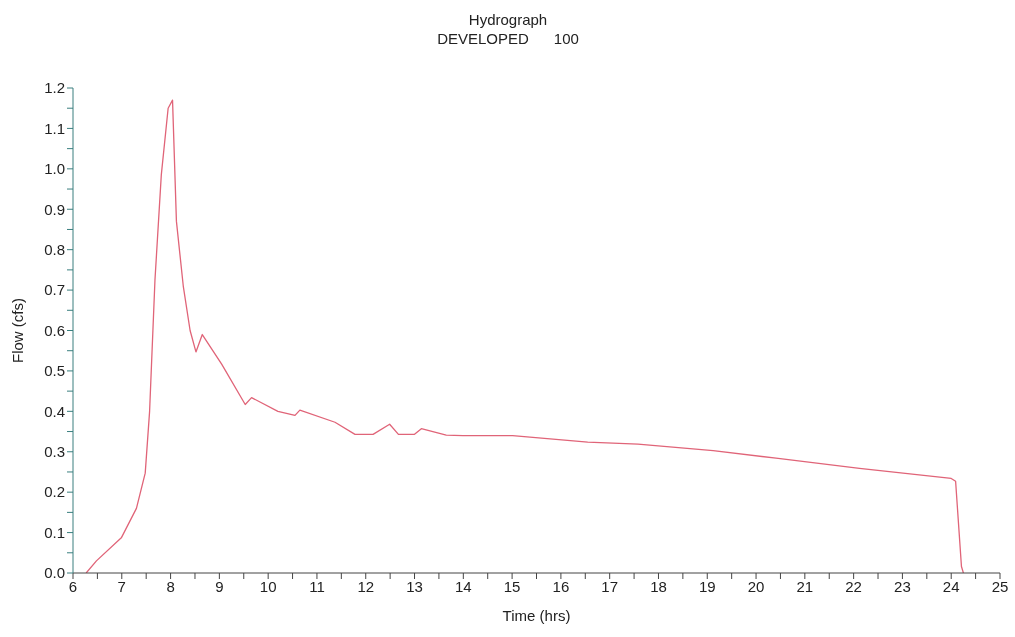  What do you see at coordinates (853, 586) in the screenshot?
I see `x-tick-label: 22` at bounding box center [853, 586].